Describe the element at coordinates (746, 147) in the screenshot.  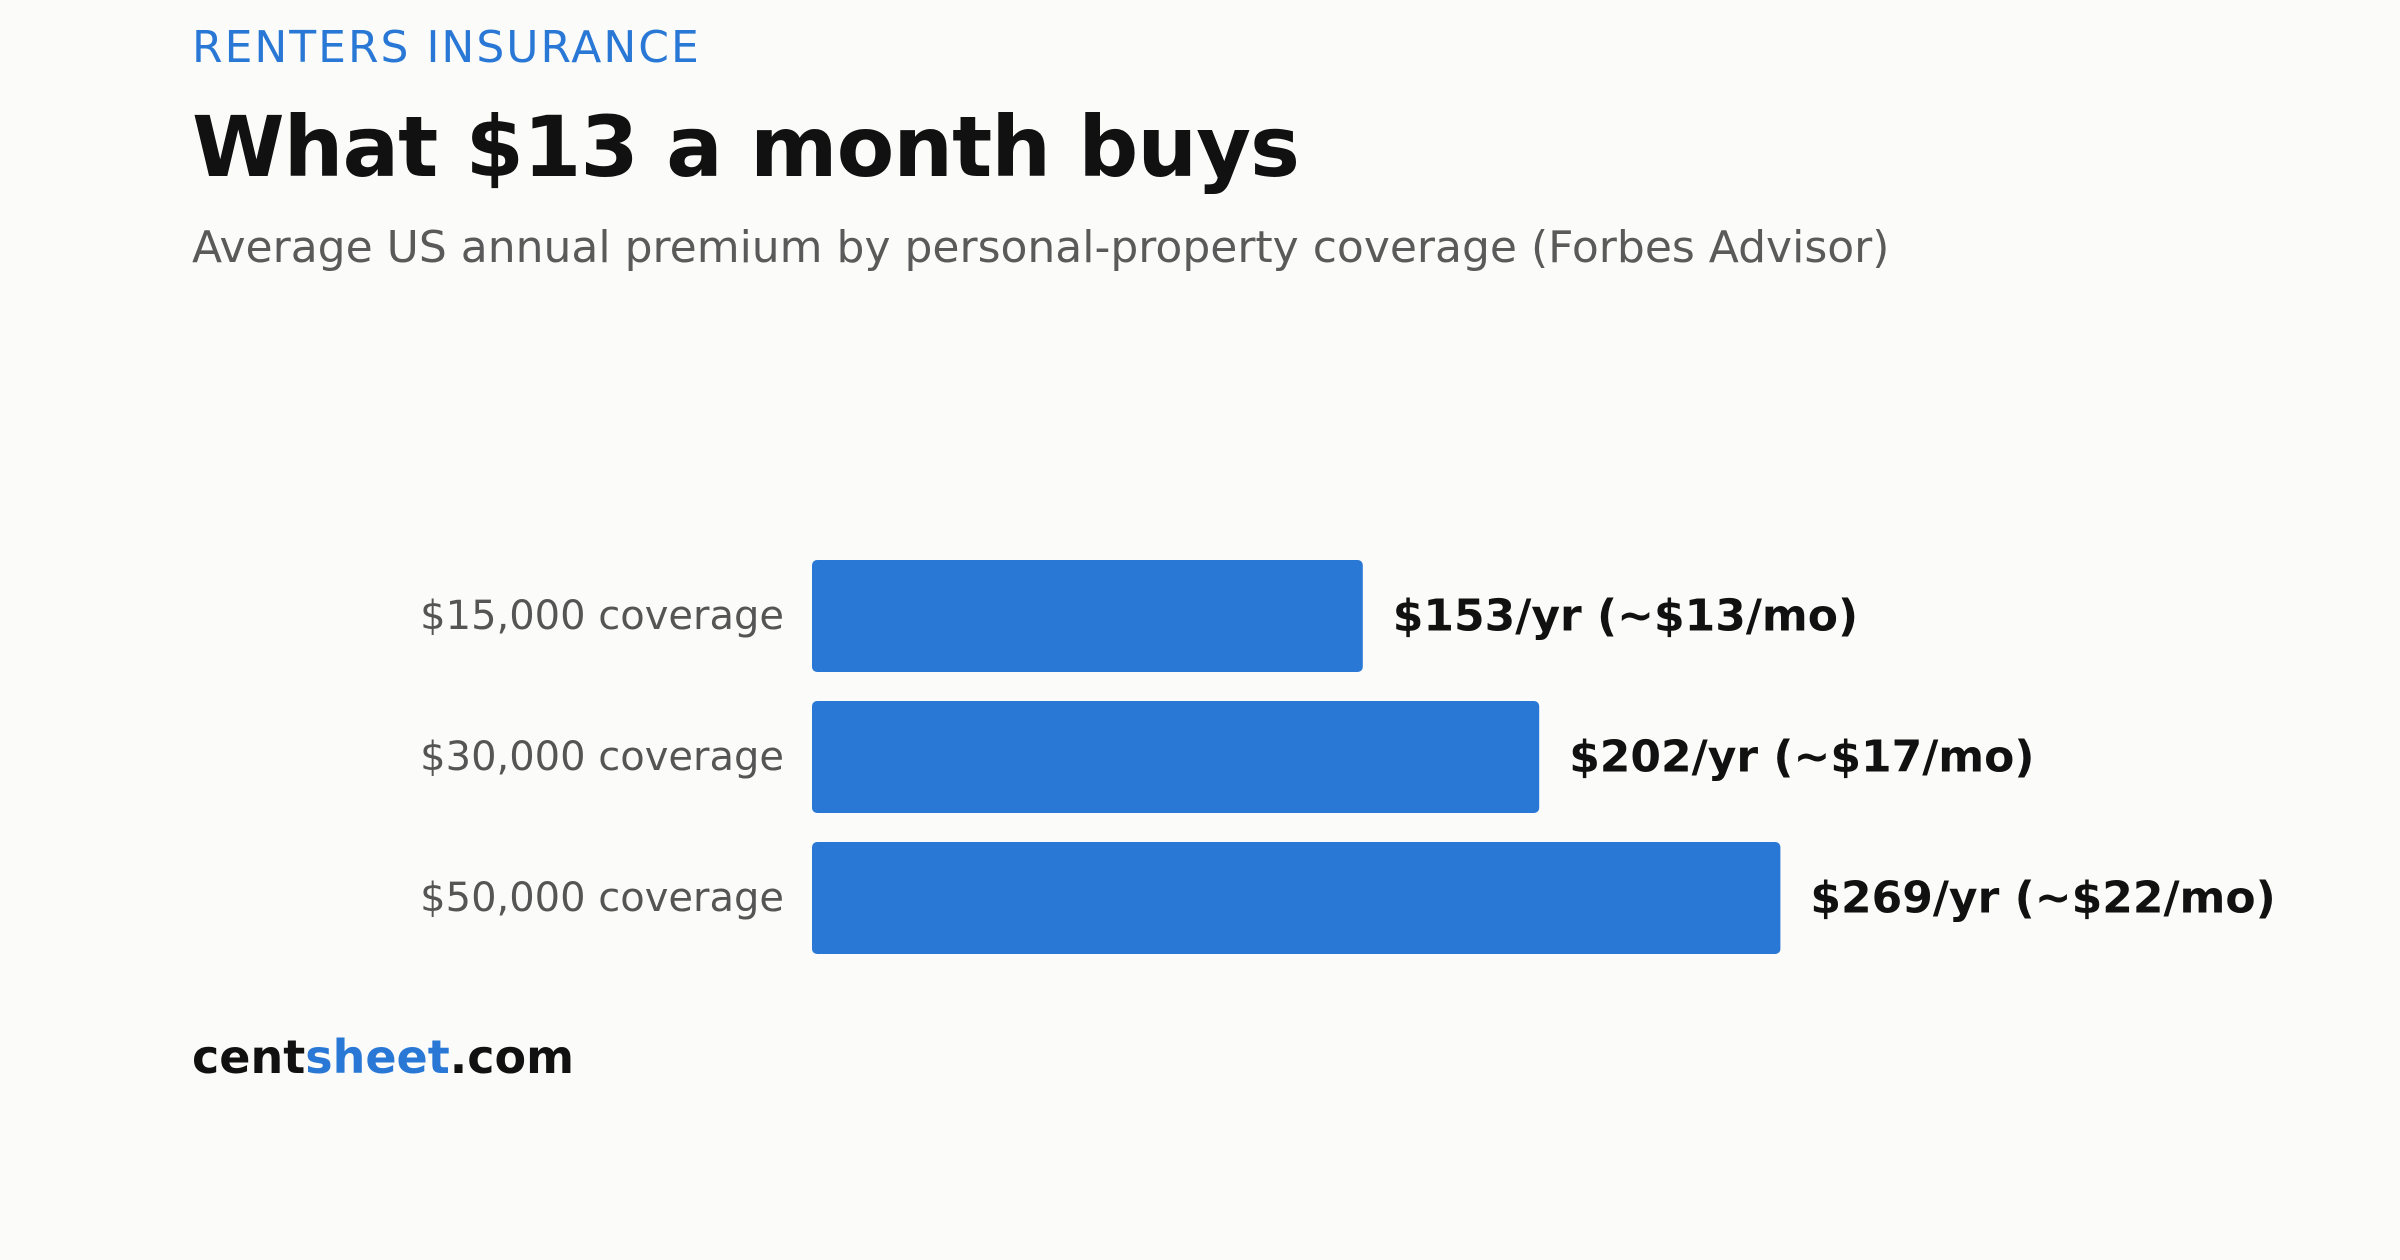
I see `chart-title: What $13 a month buys` at that location.